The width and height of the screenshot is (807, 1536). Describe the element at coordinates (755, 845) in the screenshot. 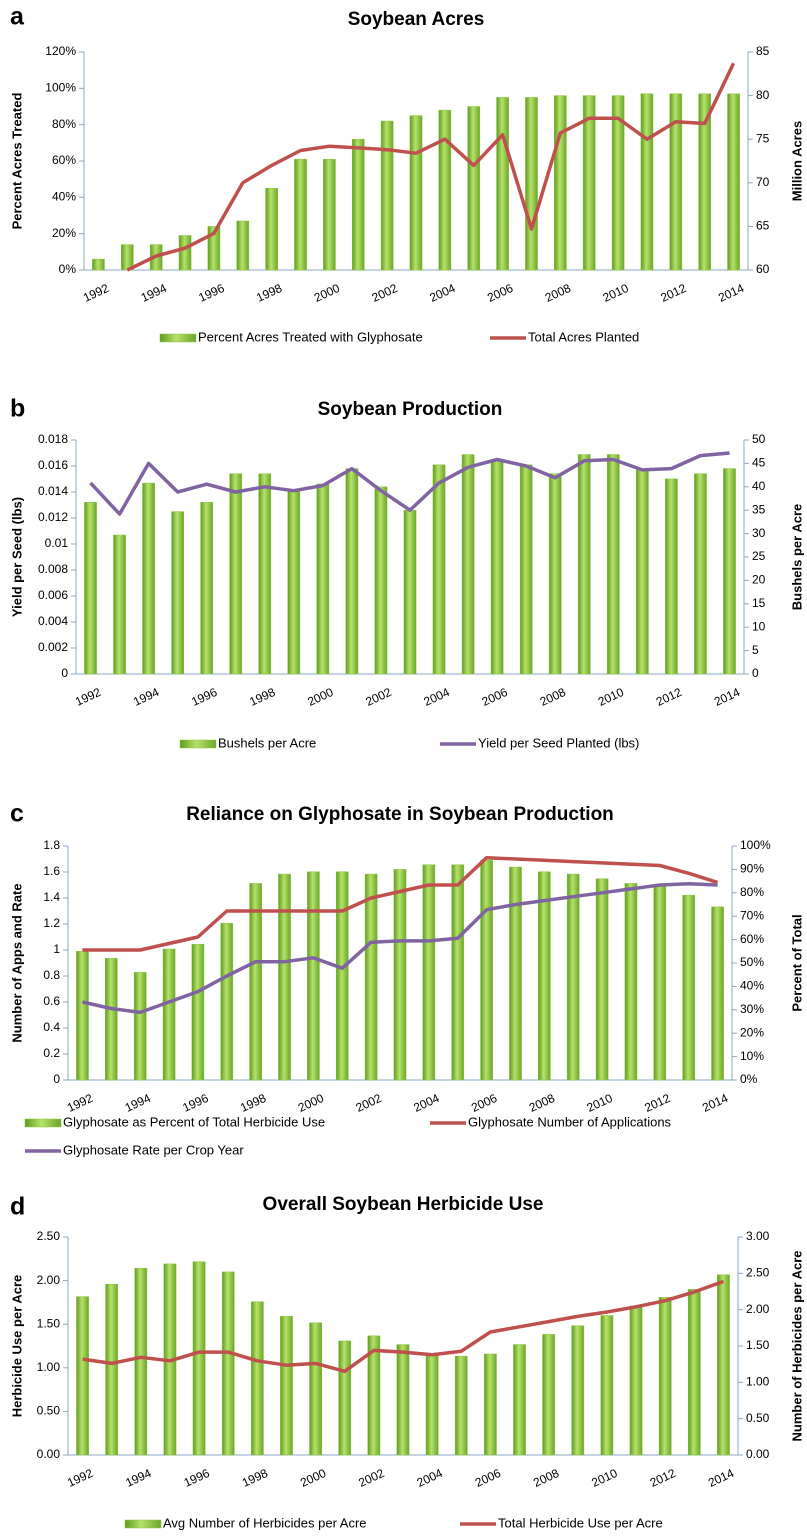

I see `y2-tick-label: 100%` at that location.